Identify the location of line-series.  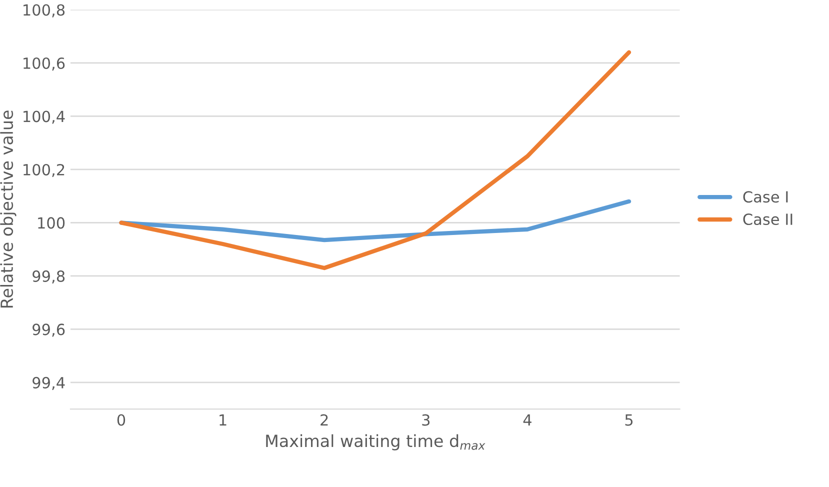
(375, 220).